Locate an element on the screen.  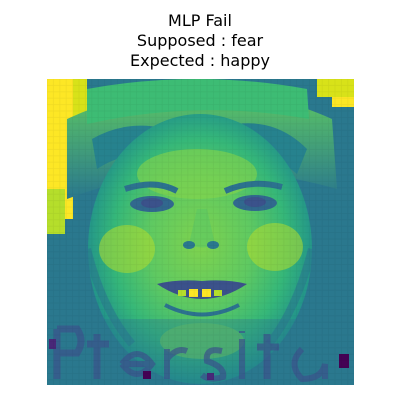
title-line-model: MLP Fail is located at coordinates (200, 20).